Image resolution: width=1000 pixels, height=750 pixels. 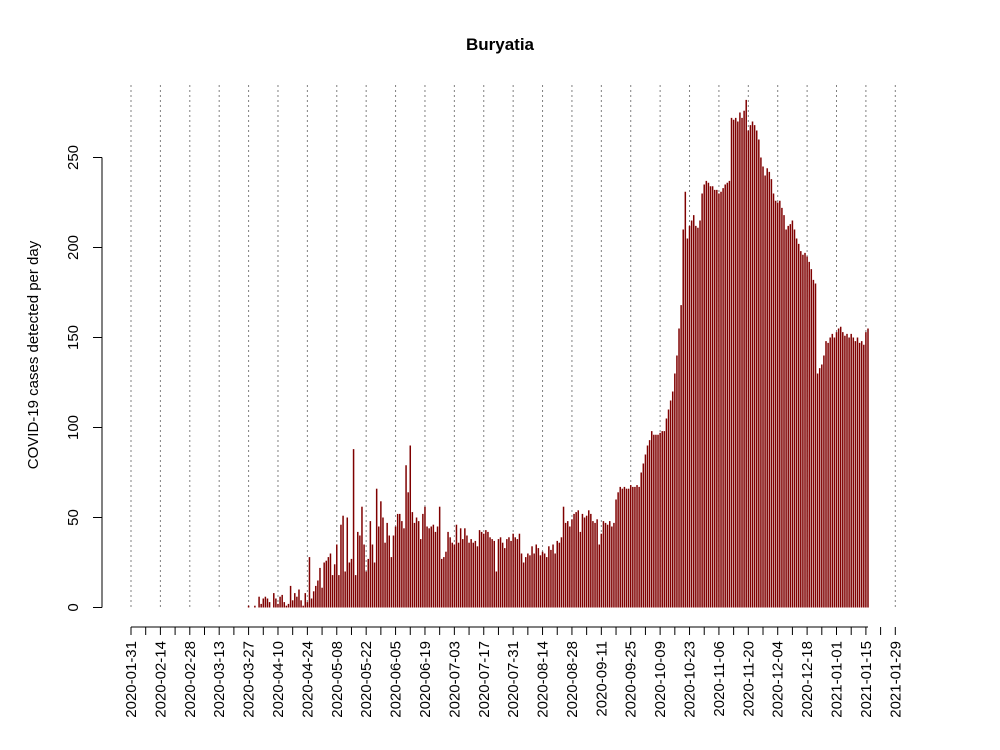 I want to click on x-tick-label: 2020-02-14, so click(x=160, y=679).